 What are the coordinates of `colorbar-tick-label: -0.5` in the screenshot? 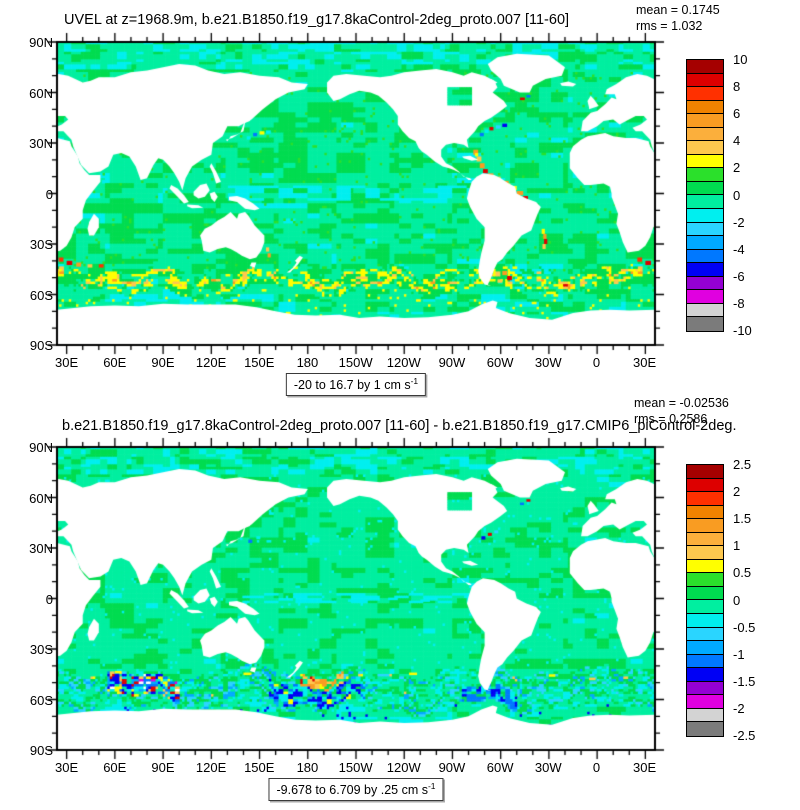 It's located at (744, 627).